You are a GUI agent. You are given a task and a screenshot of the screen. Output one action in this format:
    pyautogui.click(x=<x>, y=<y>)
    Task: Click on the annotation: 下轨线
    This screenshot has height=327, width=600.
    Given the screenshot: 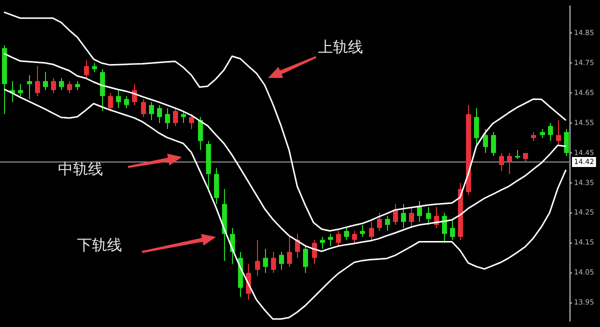 What is the action you would take?
    pyautogui.click(x=99, y=245)
    